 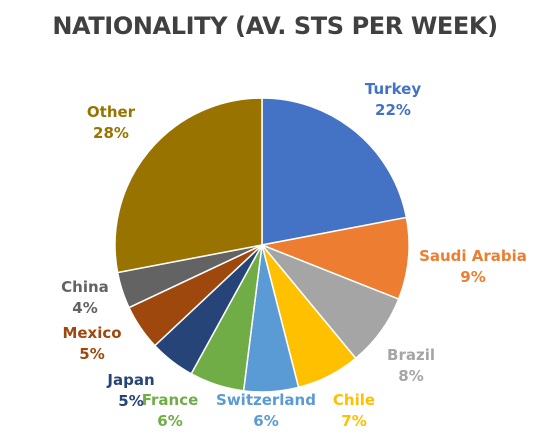 What do you see at coordinates (472, 277) in the screenshot?
I see `percent-label-saudi-arabia: 9%` at bounding box center [472, 277].